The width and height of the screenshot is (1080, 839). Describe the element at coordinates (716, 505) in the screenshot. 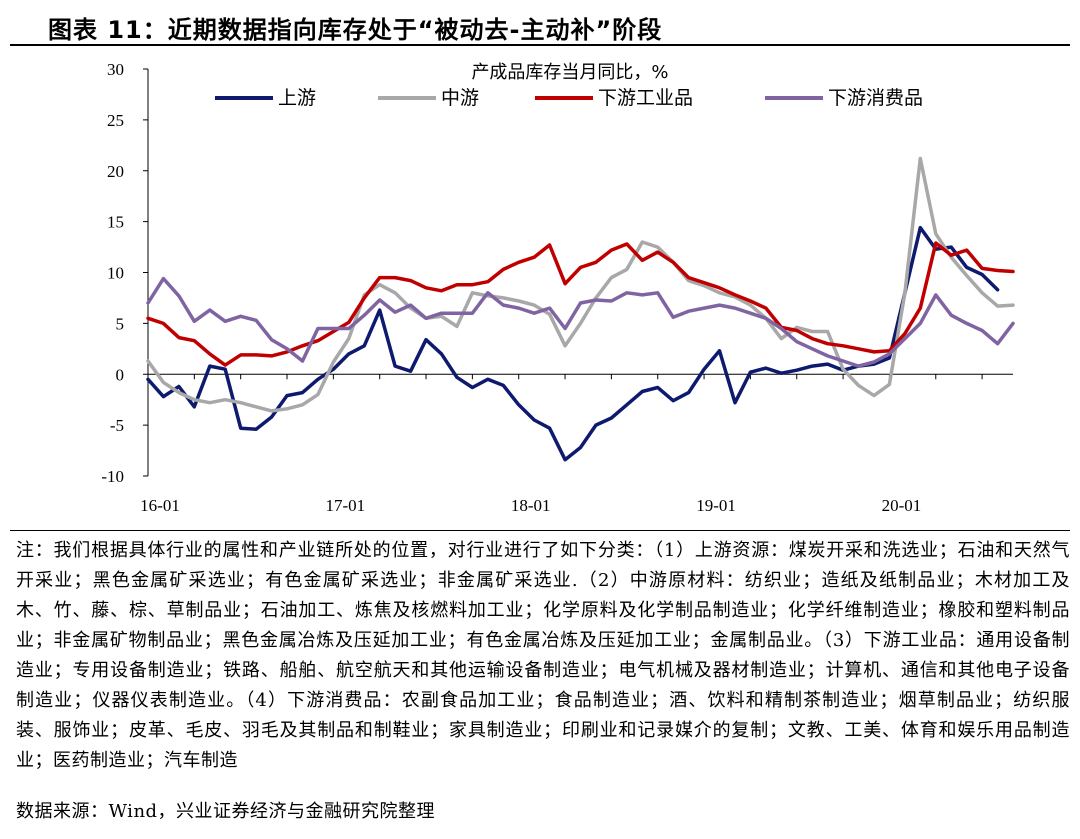

I see `x-tick-label: 19-01` at that location.